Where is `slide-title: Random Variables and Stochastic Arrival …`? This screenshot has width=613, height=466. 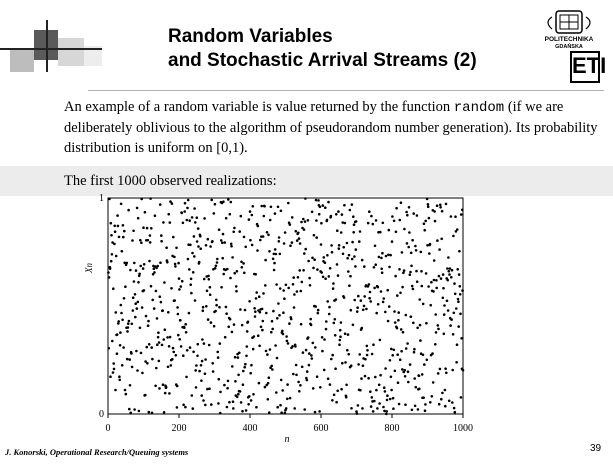
slide-title: Random Variables and Stochastic Arrival … is located at coordinates (322, 49).